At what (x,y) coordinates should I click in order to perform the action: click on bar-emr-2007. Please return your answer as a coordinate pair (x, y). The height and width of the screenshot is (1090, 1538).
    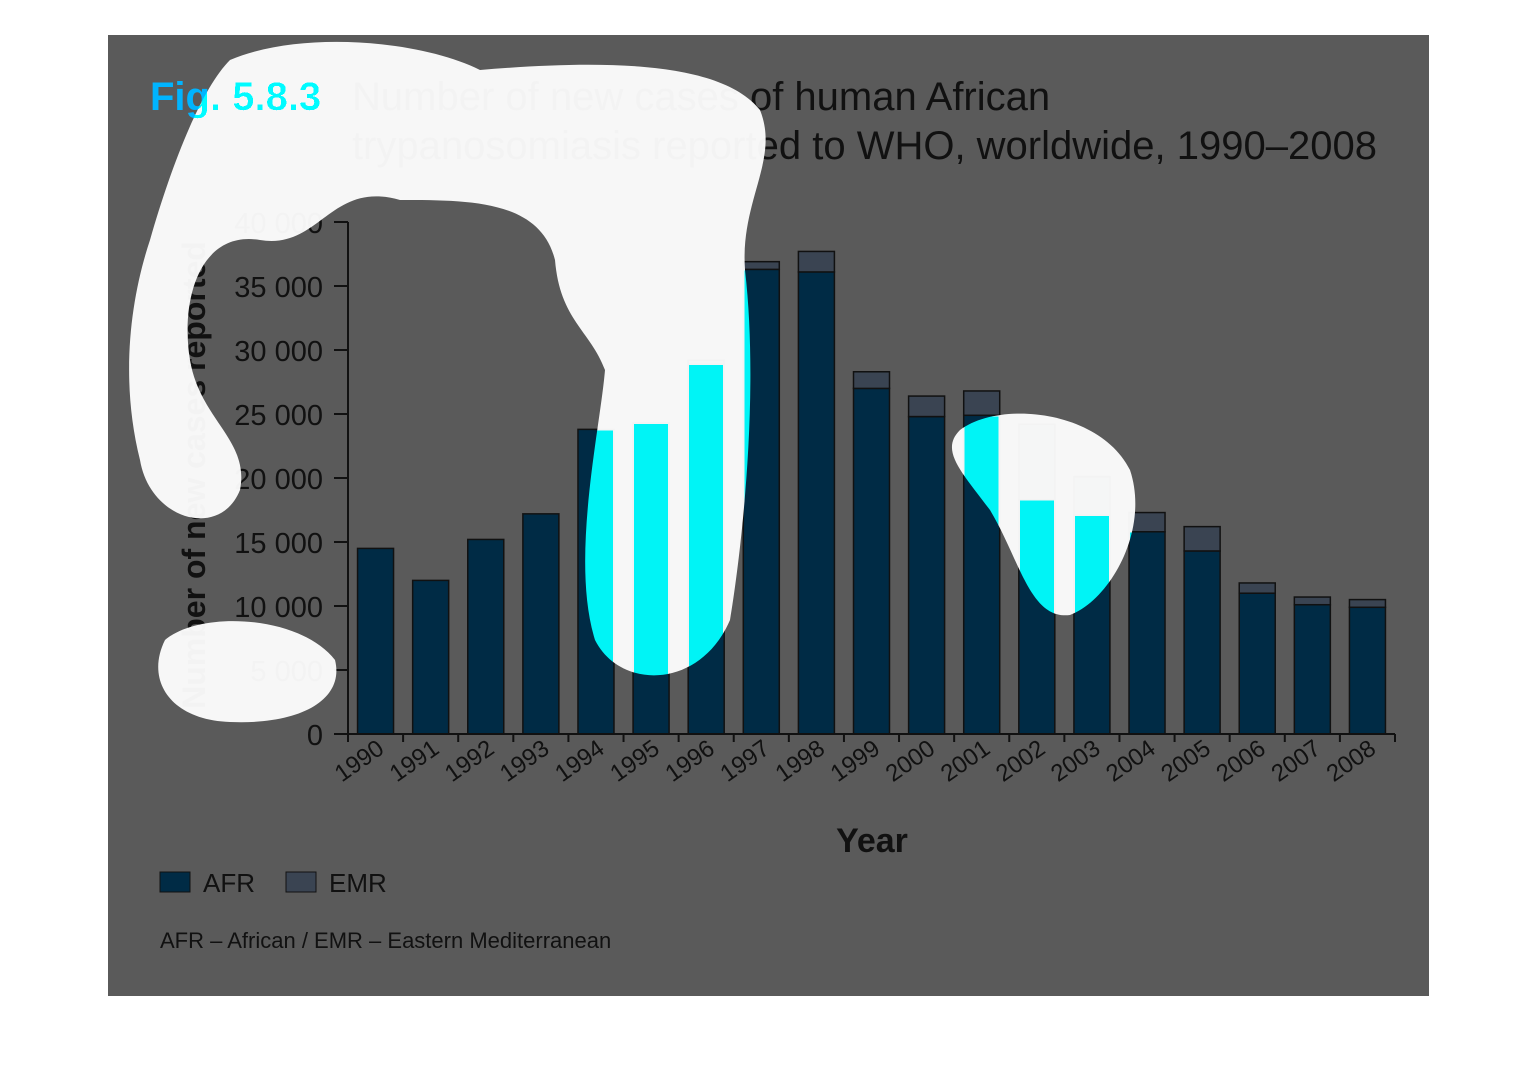
    Looking at the image, I should click on (1312, 601).